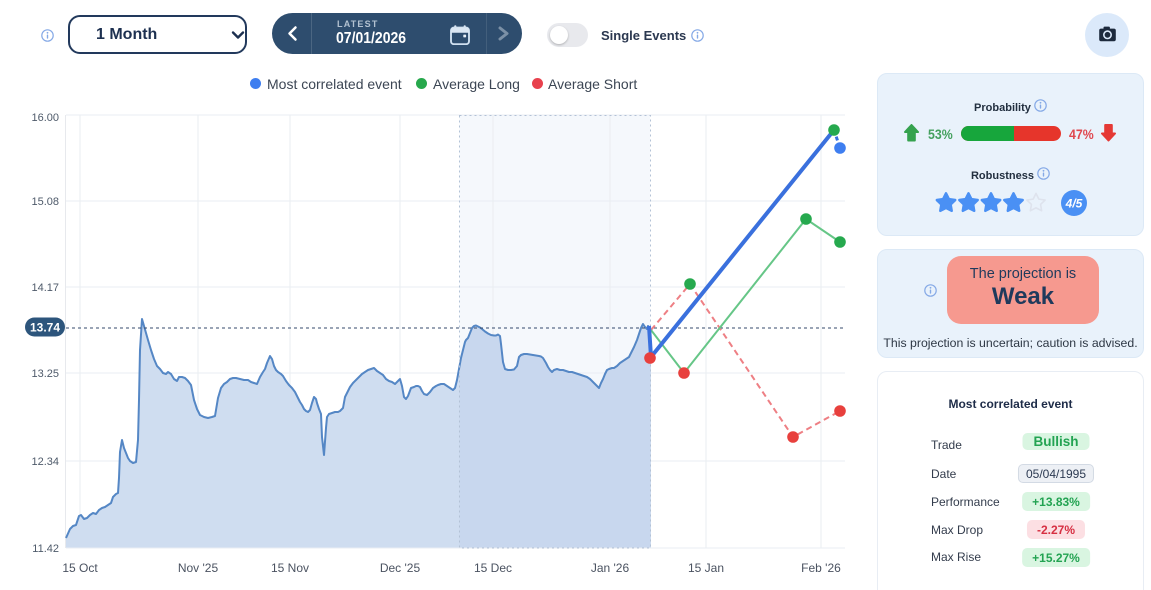  Describe the element at coordinates (493, 568) in the screenshot. I see `svg-text: 15 Dec` at that location.